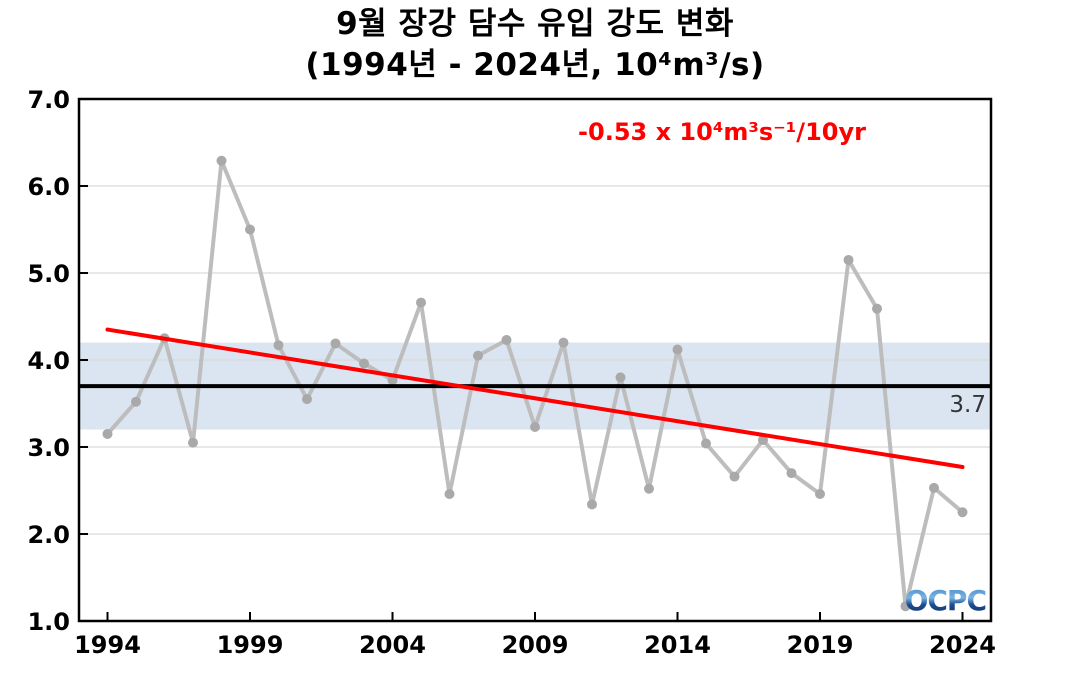  I want to click on x-tick-label-2019: 2019, so click(820, 645).